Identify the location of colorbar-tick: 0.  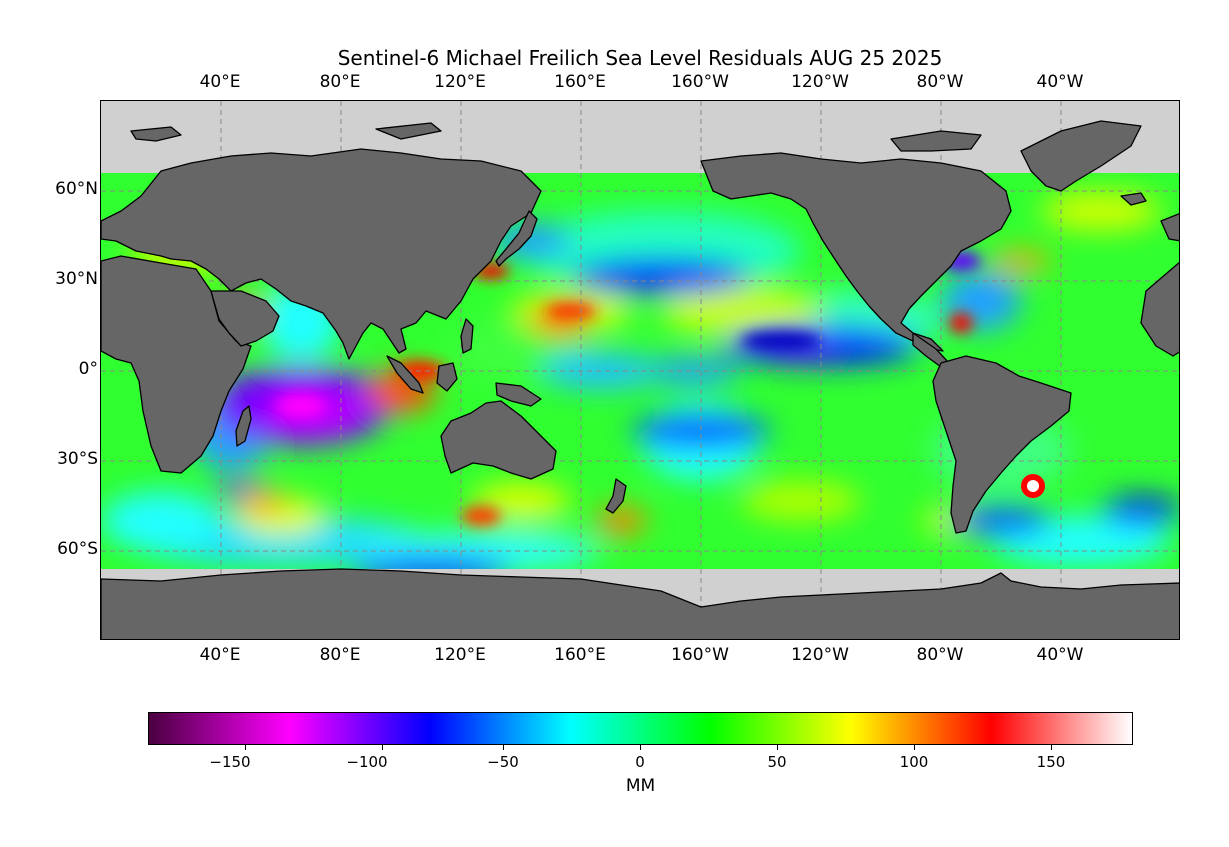
(640, 762).